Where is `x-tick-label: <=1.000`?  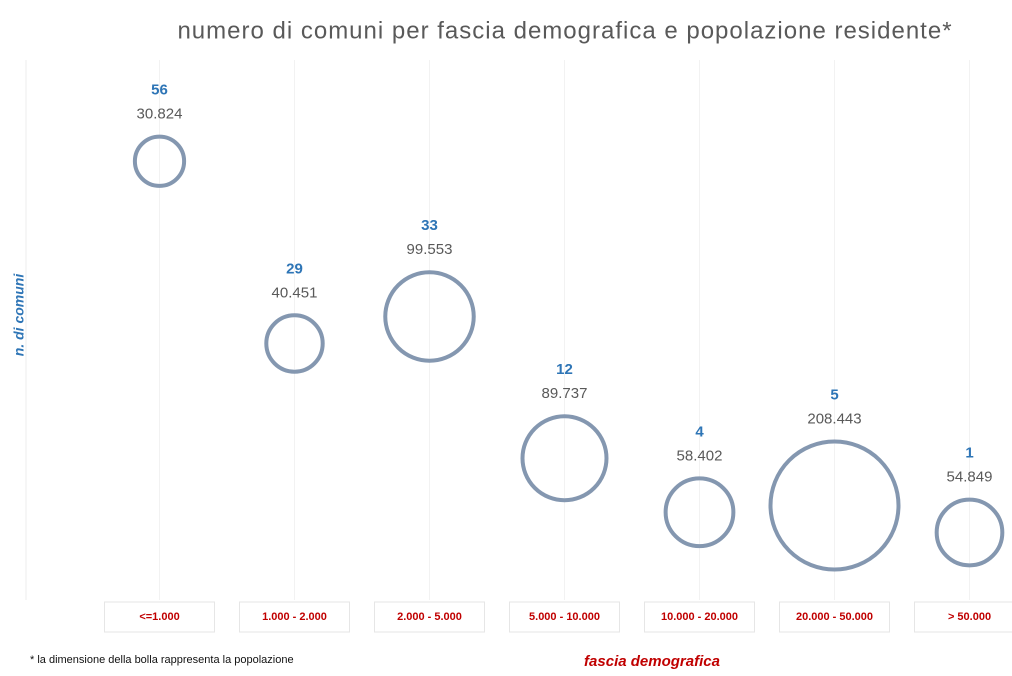
x-tick-label: <=1.000 is located at coordinates (159, 617).